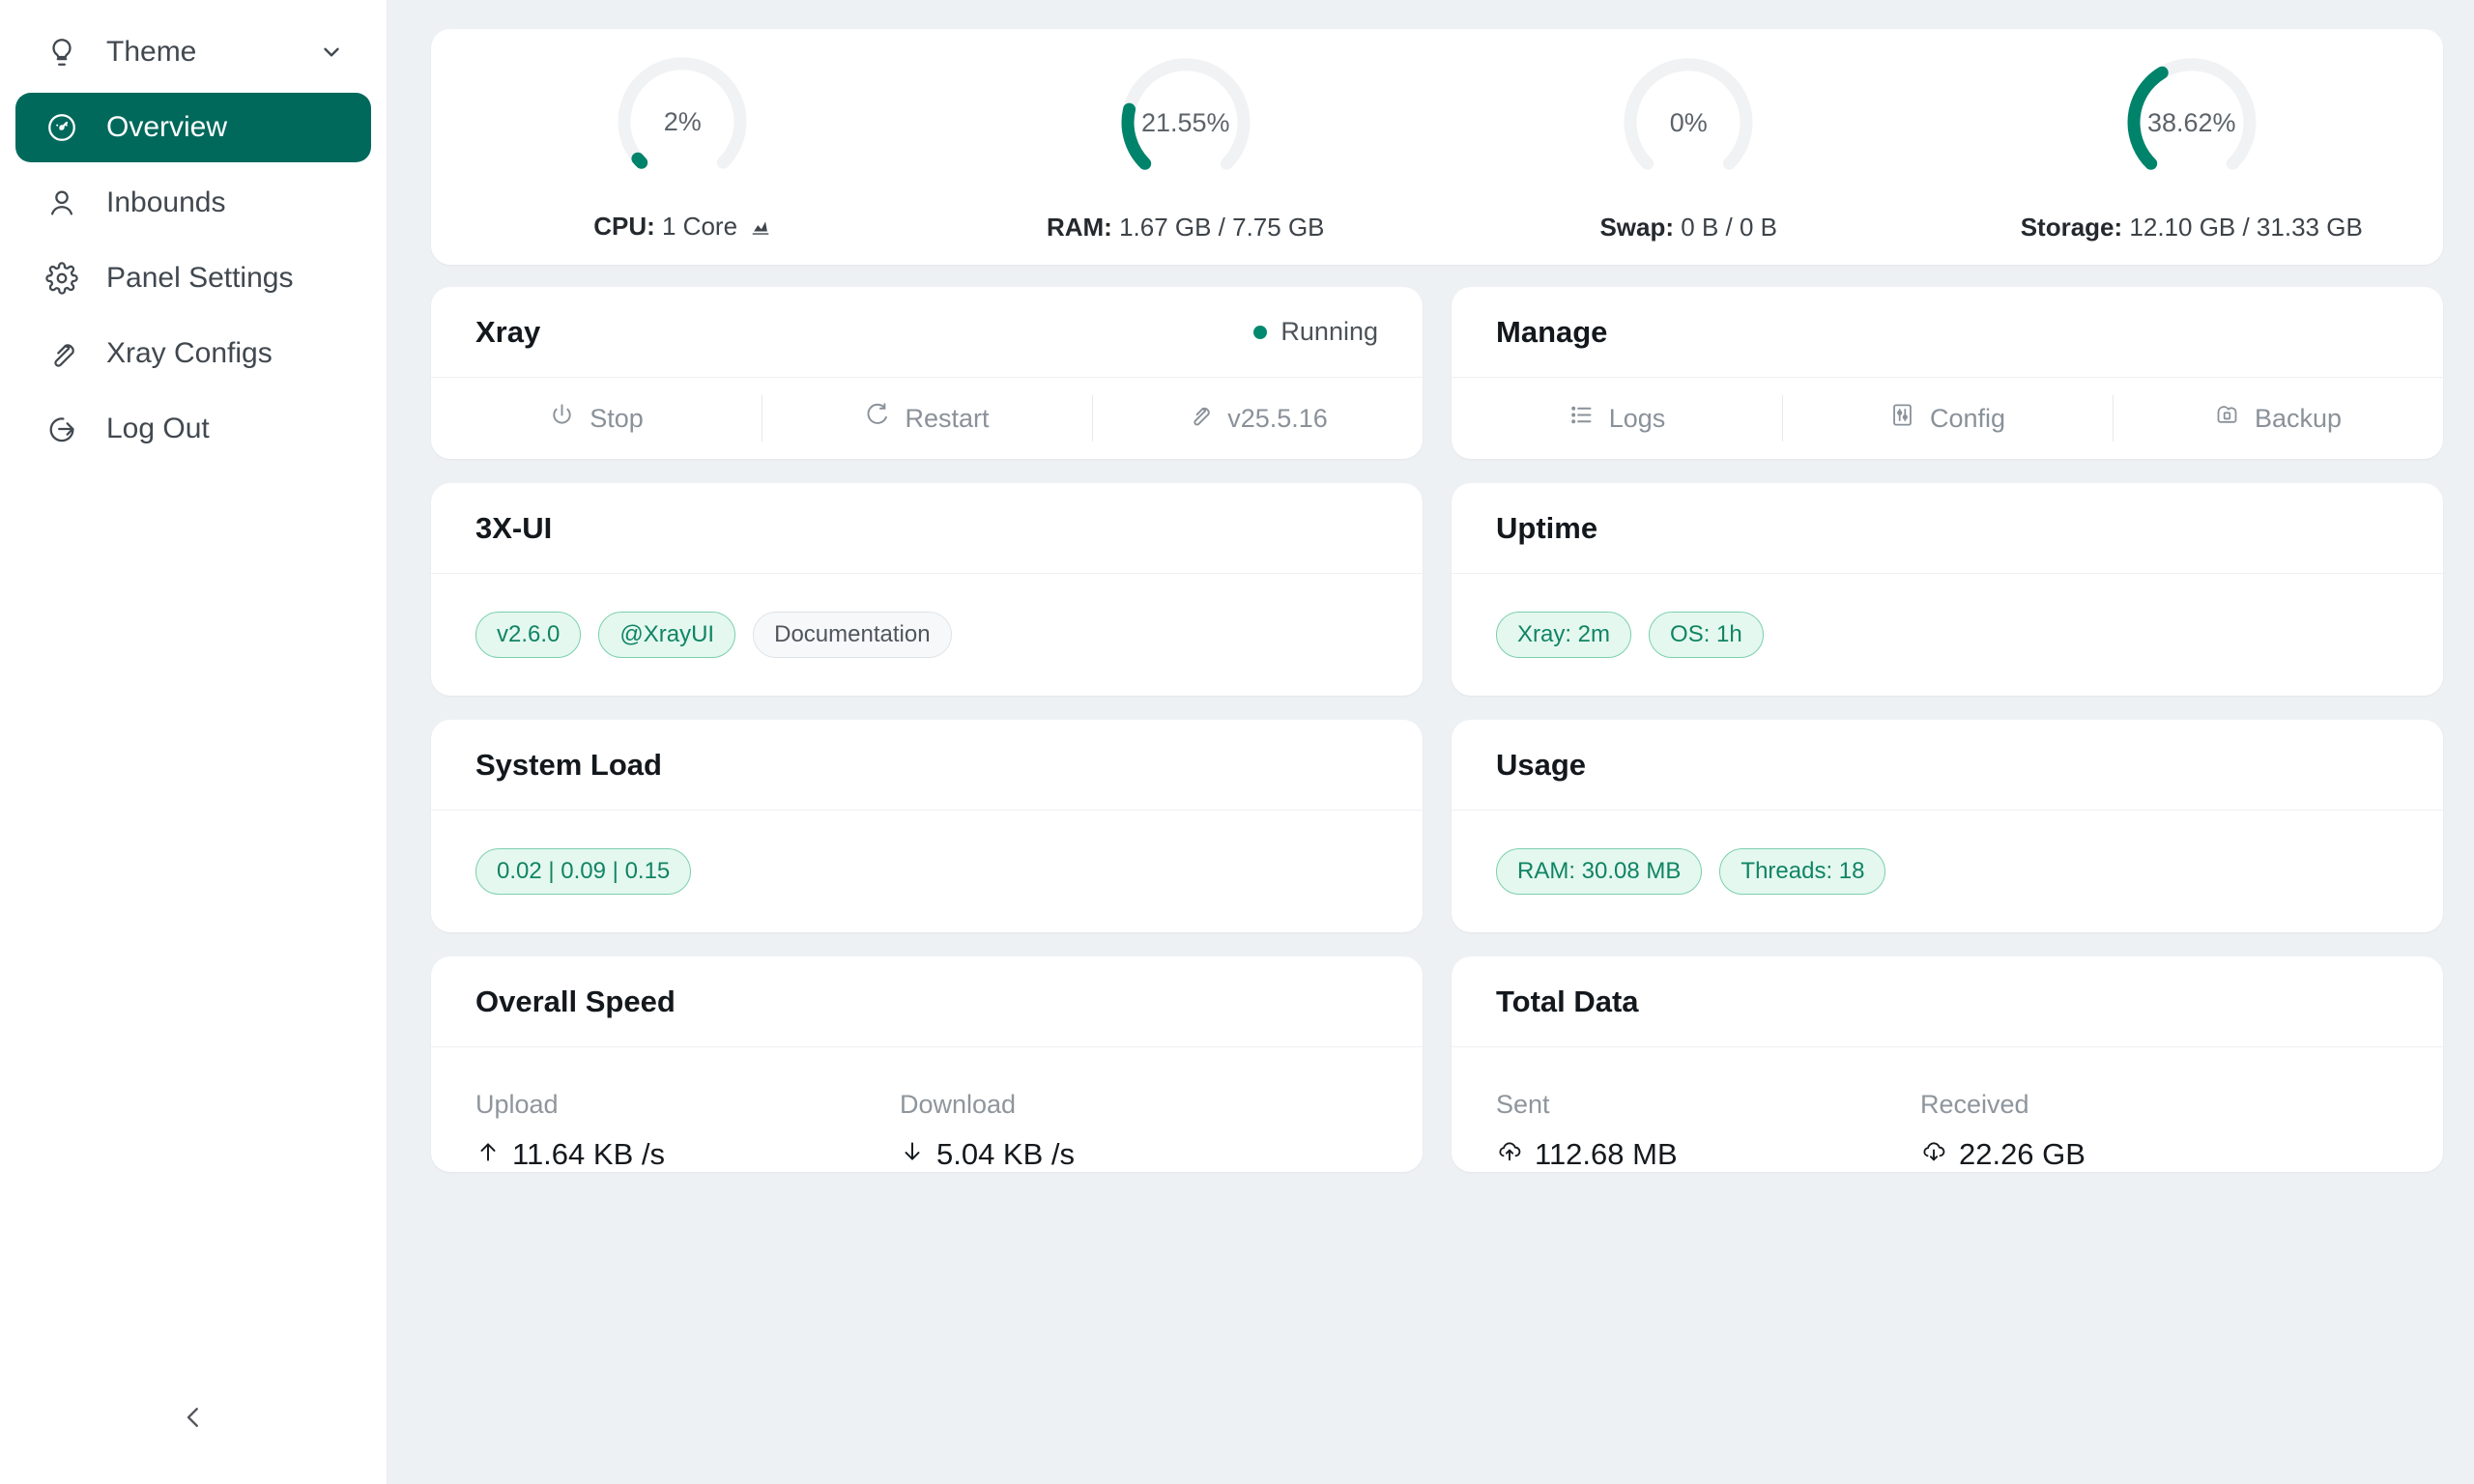 This screenshot has height=1484, width=2474. What do you see at coordinates (1600, 871) in the screenshot?
I see `usage-ram-badge: RAM: 30.08 MB` at bounding box center [1600, 871].